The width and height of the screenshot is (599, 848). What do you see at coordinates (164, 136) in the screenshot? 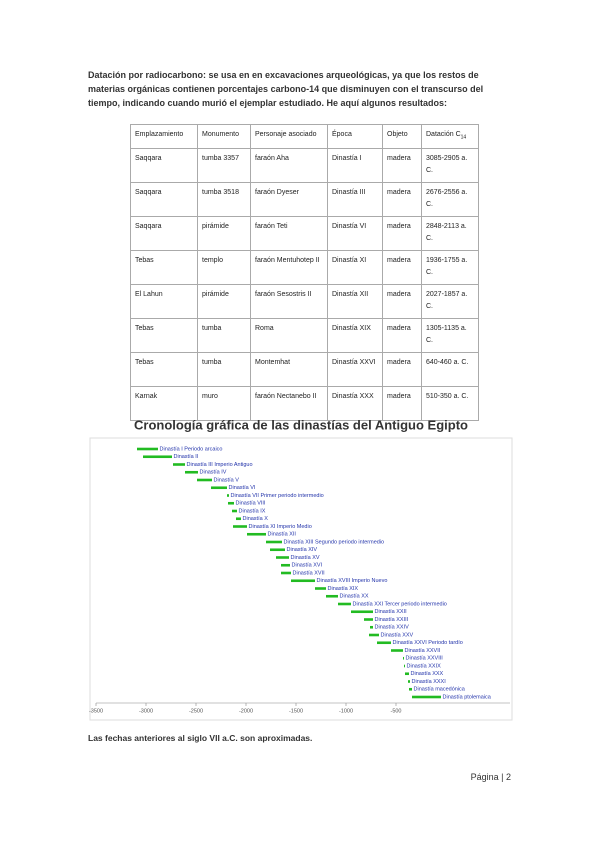
I see `header-cell: Emplazamiento` at bounding box center [164, 136].